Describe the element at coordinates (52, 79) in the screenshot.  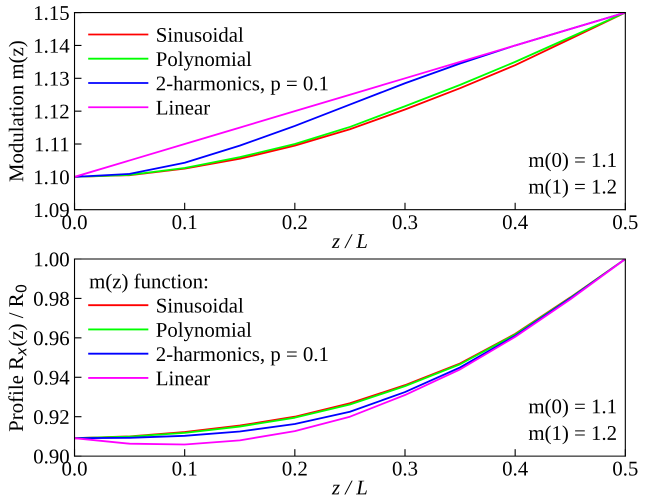
I see `y-tick-label: 1.13` at that location.